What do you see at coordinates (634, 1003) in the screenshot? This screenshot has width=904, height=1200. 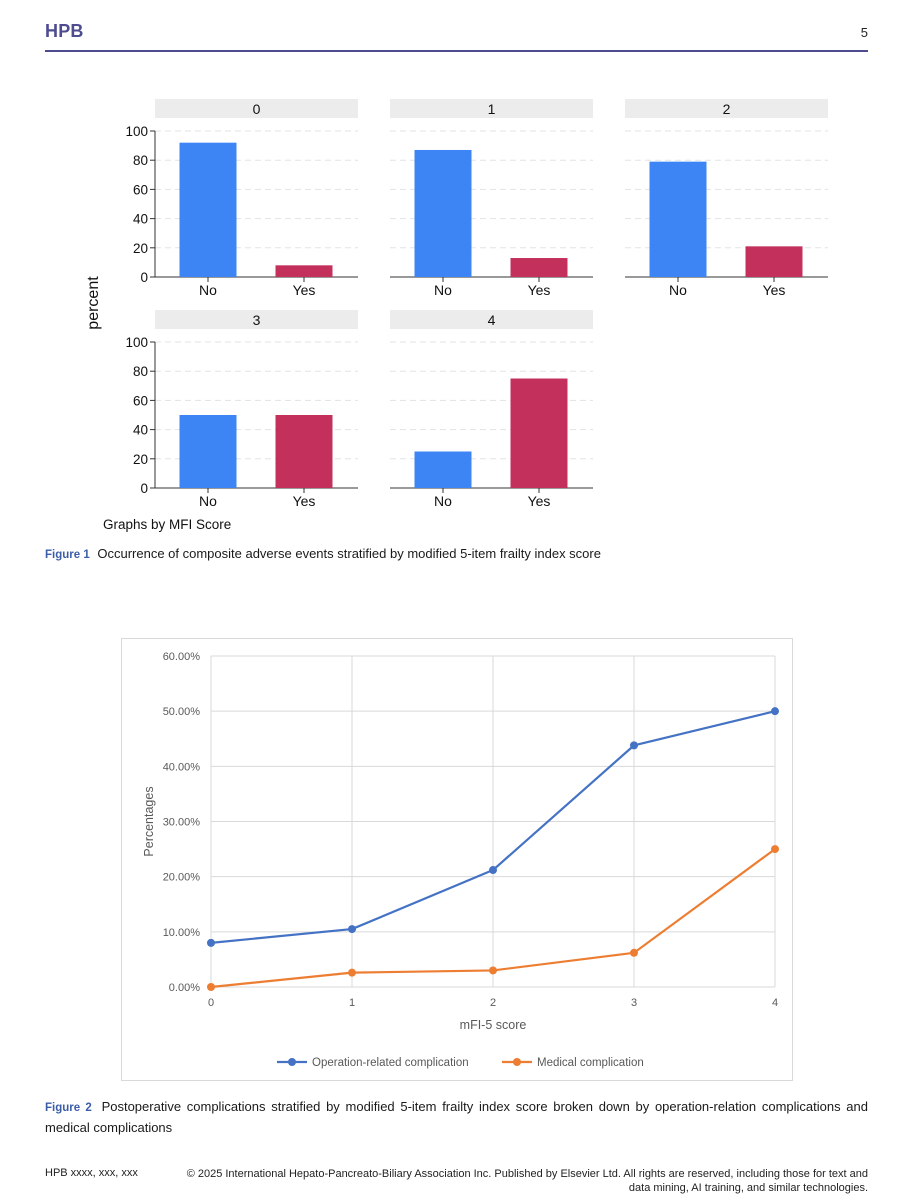 I see `x-tick-label: 3` at bounding box center [634, 1003].